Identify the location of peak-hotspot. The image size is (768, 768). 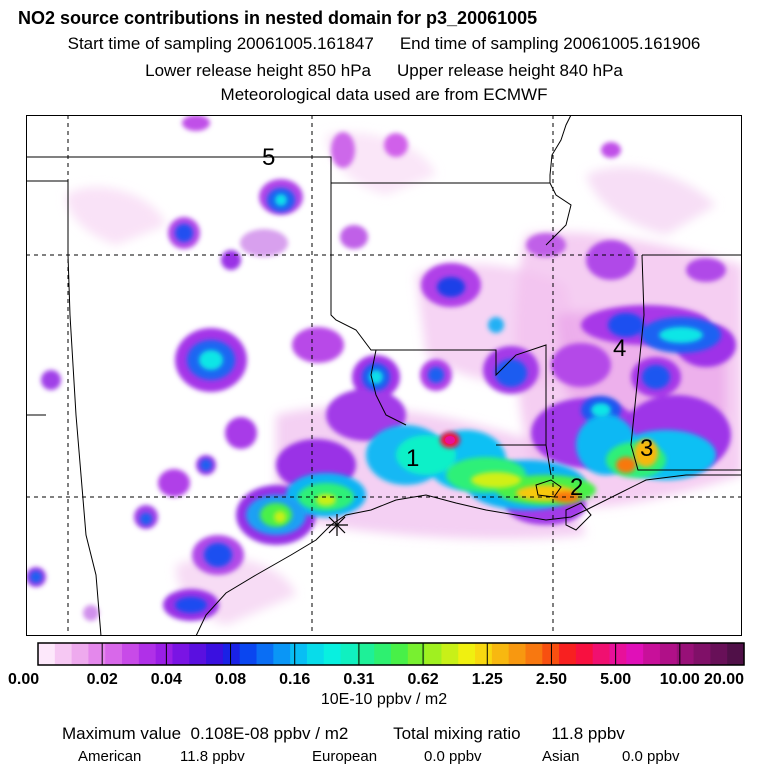
(450, 440).